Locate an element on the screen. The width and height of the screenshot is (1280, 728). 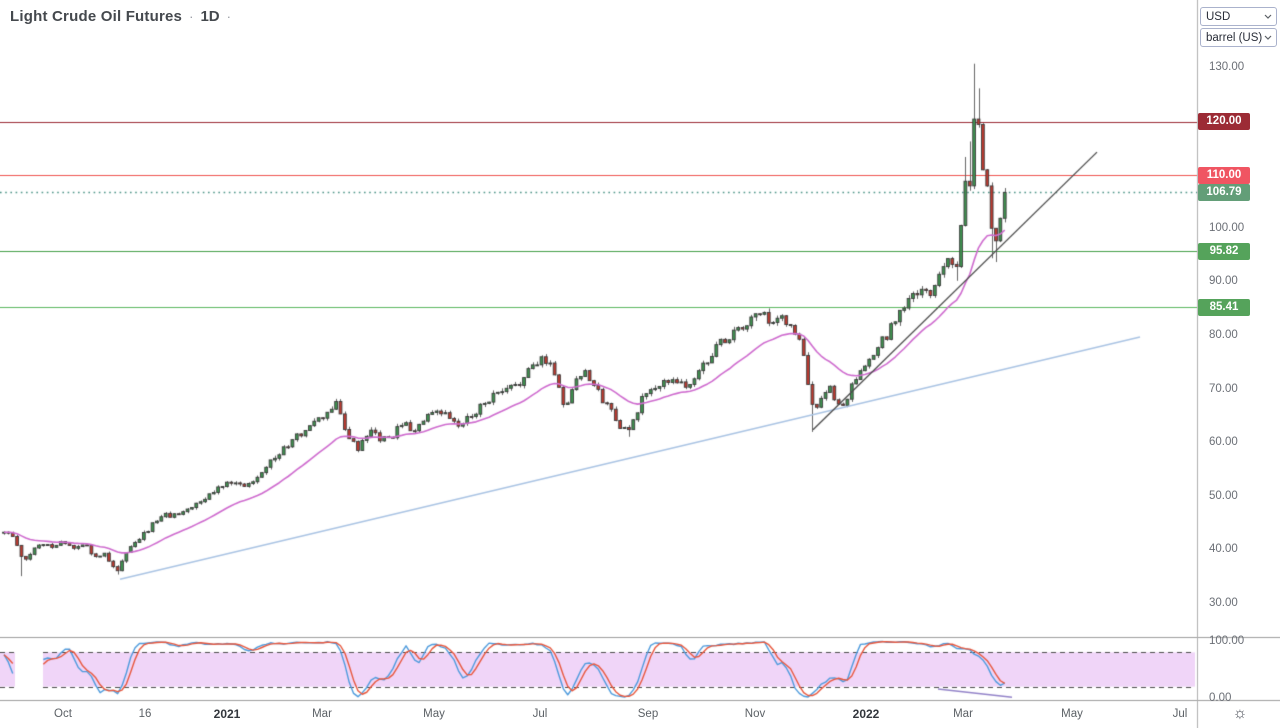
sun-icon: ☼ is located at coordinates (1240, 713).